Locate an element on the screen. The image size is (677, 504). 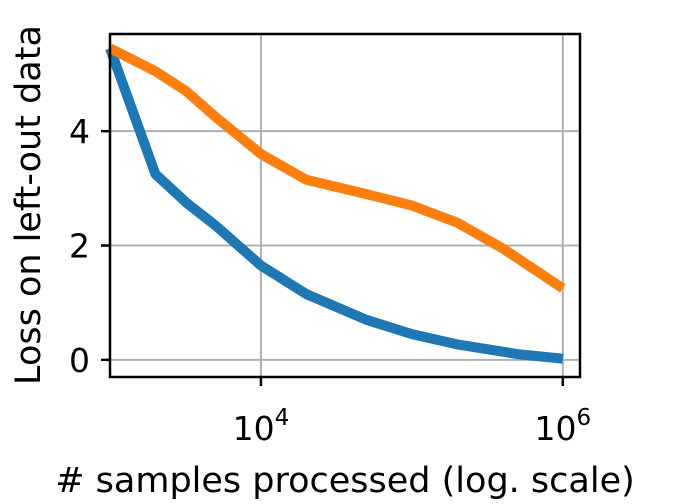
y-tick-label: 4 is located at coordinates (79, 131).